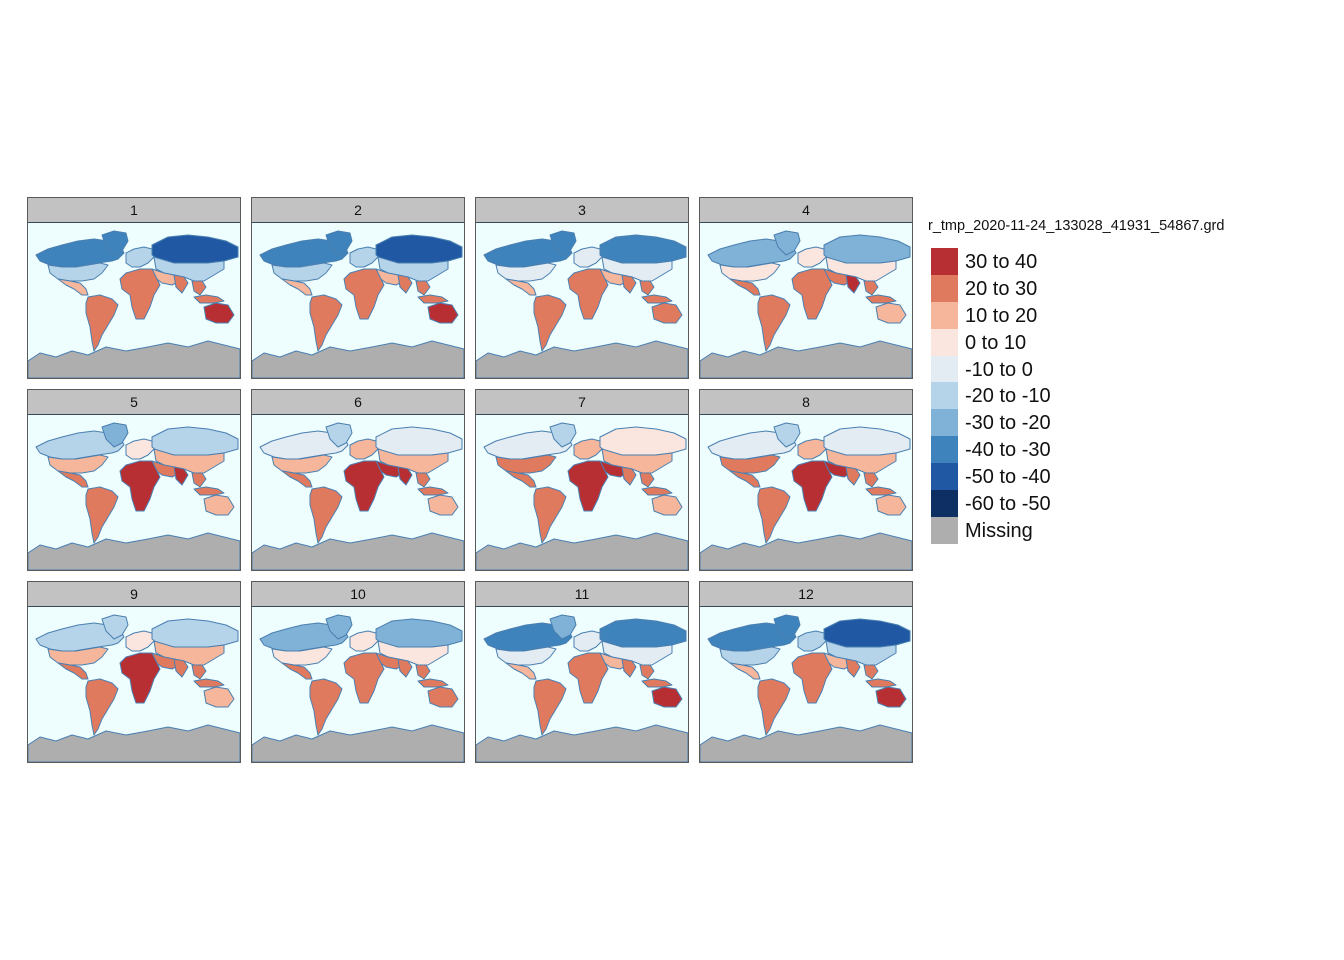 This screenshot has width=1344, height=960. What do you see at coordinates (1076, 396) in the screenshot?
I see `legend-item: -20 to -10` at bounding box center [1076, 396].